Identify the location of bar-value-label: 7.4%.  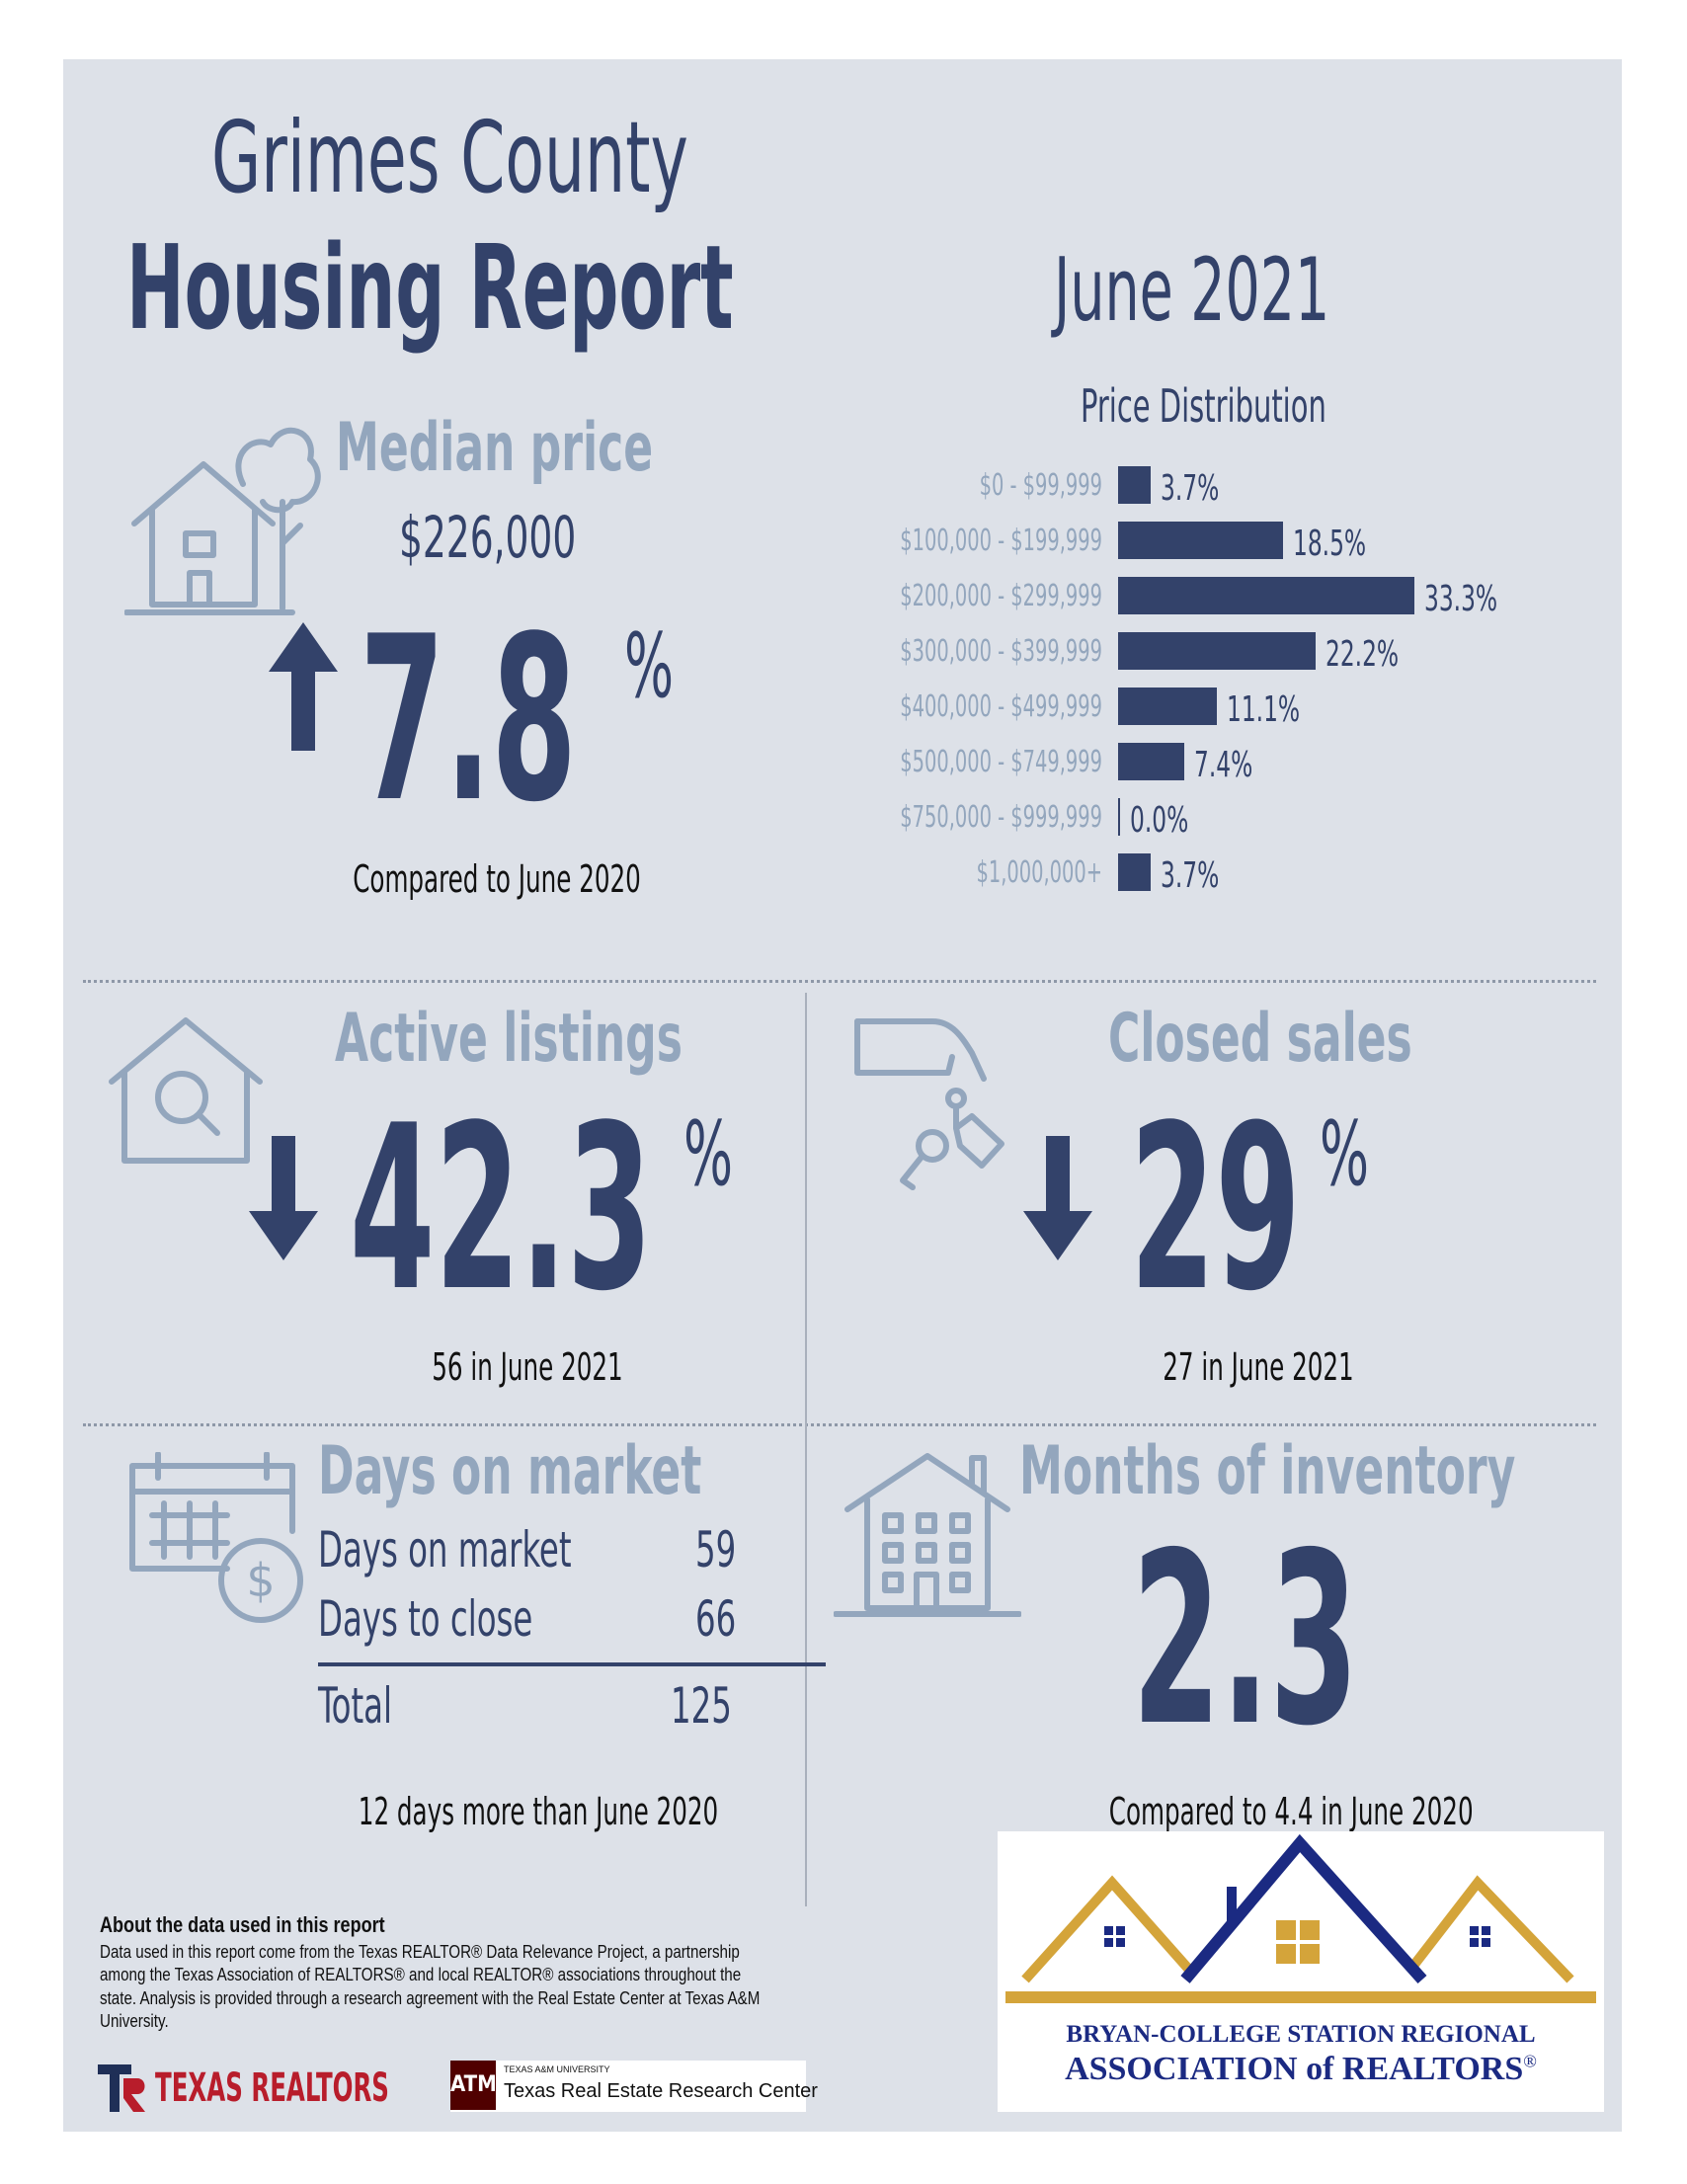
(1222, 765).